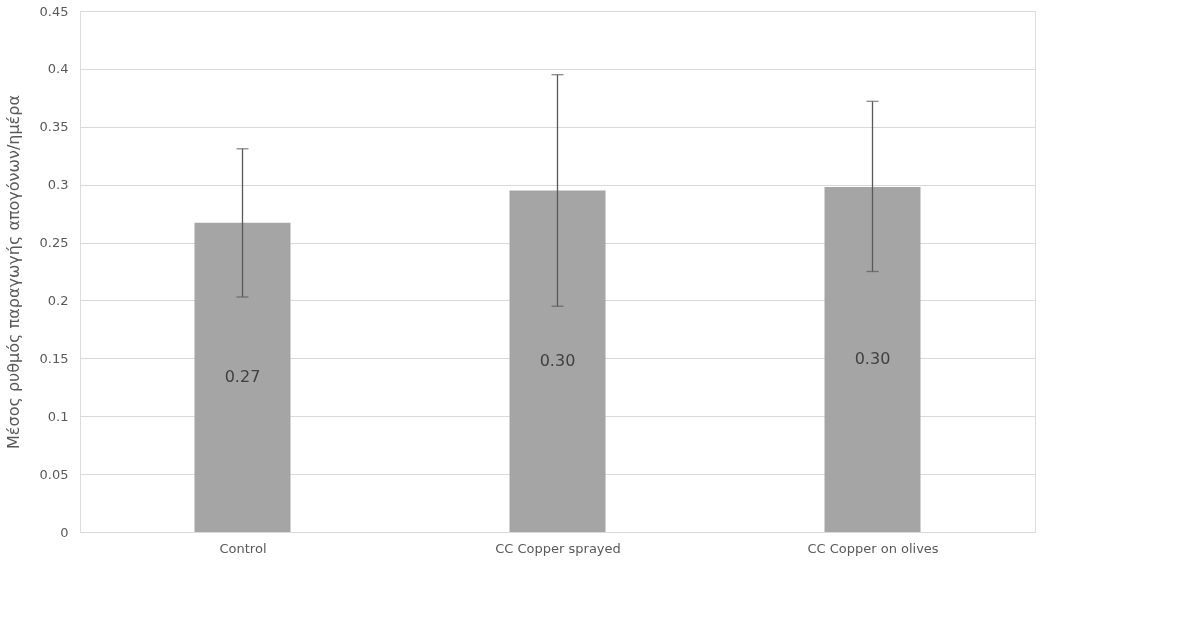 This screenshot has height=643, width=1178. I want to click on data-label: 0.27, so click(242, 377).